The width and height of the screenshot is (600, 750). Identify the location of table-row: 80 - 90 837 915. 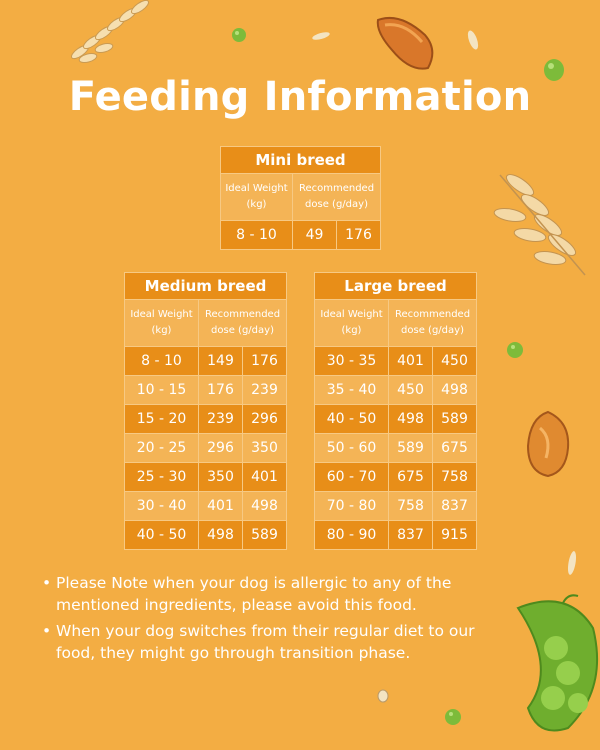
(396, 535).